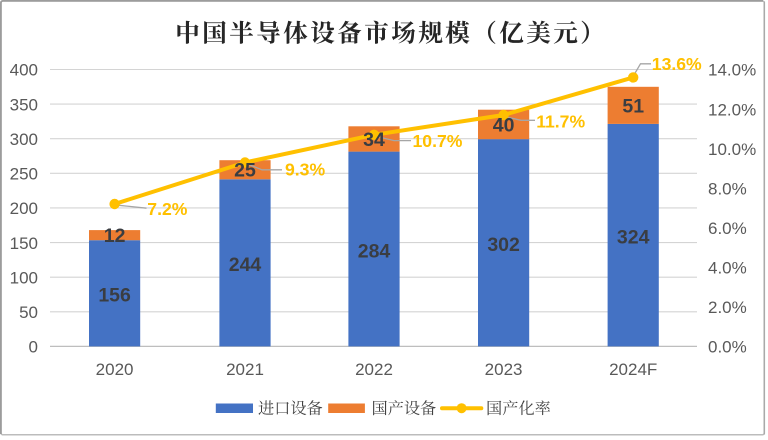 Image resolution: width=768 pixels, height=440 pixels. What do you see at coordinates (245, 369) in the screenshot?
I see `svg-text: 2021` at bounding box center [245, 369].